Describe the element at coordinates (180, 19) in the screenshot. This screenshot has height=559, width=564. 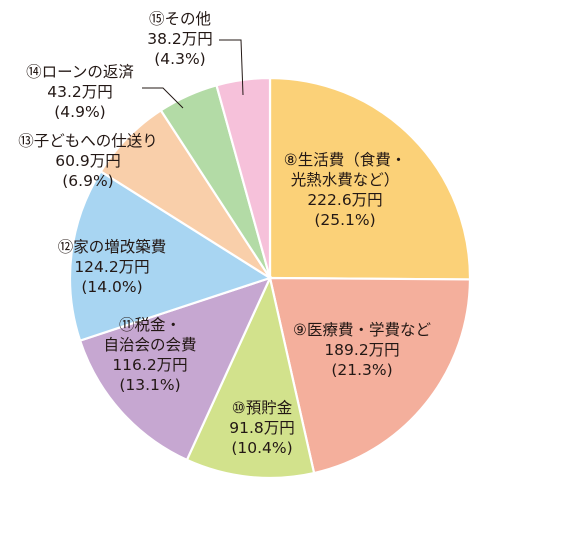
I see `slice-name-15: ⑮その他` at that location.